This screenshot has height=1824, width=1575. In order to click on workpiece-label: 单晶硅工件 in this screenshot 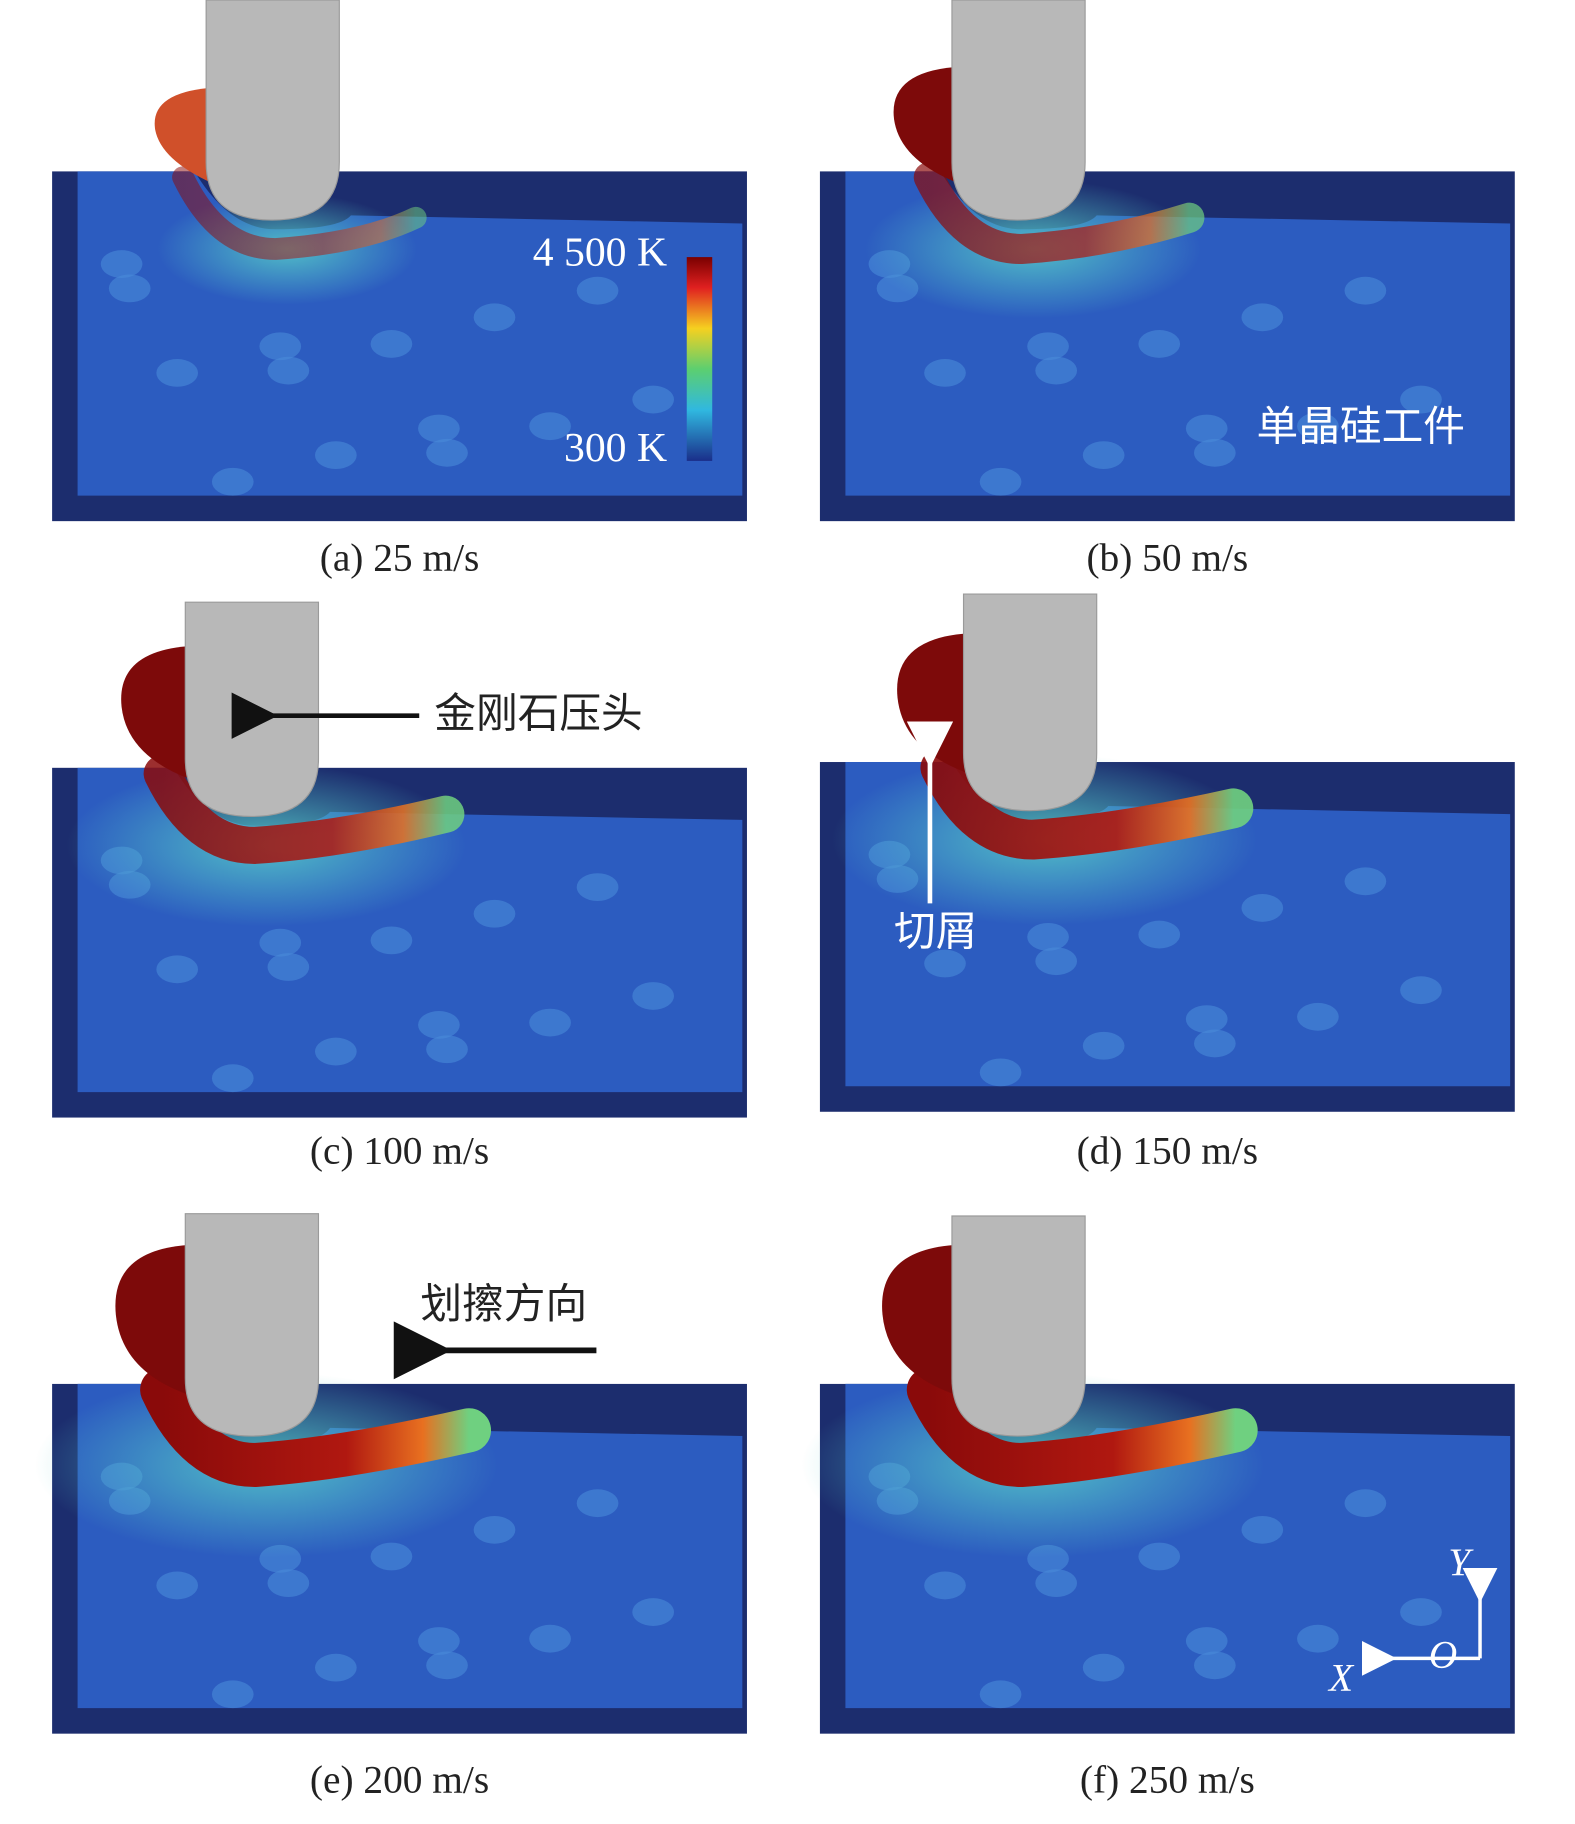, I will do `click(1361, 427)`.